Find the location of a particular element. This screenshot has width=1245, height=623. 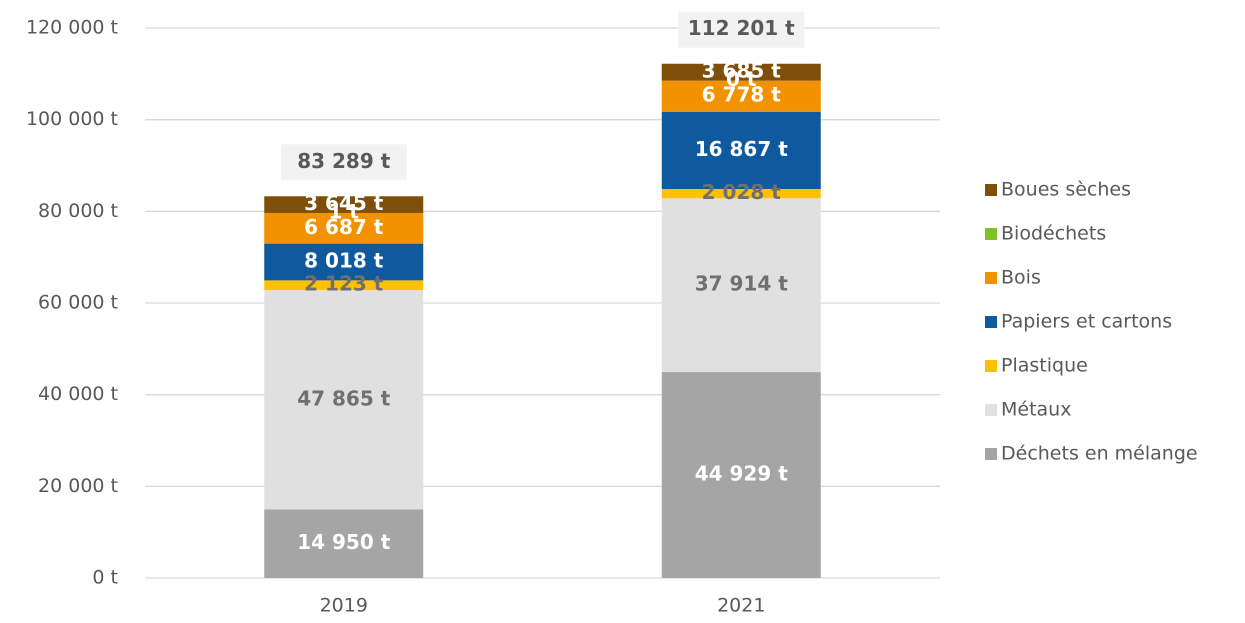

x-tick-label: 2021 is located at coordinates (741, 606).